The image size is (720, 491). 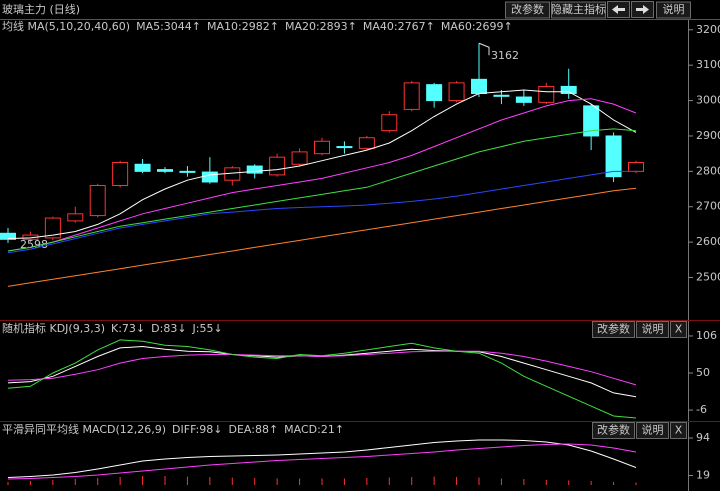 I want to click on y-tick-label: 3200, so click(x=708, y=29).